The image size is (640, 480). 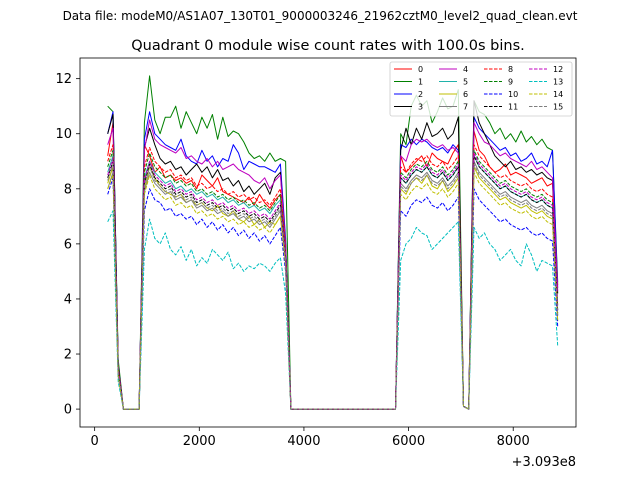 What do you see at coordinates (420, 69) in the screenshot?
I see `legend-label-0: 0` at bounding box center [420, 69].